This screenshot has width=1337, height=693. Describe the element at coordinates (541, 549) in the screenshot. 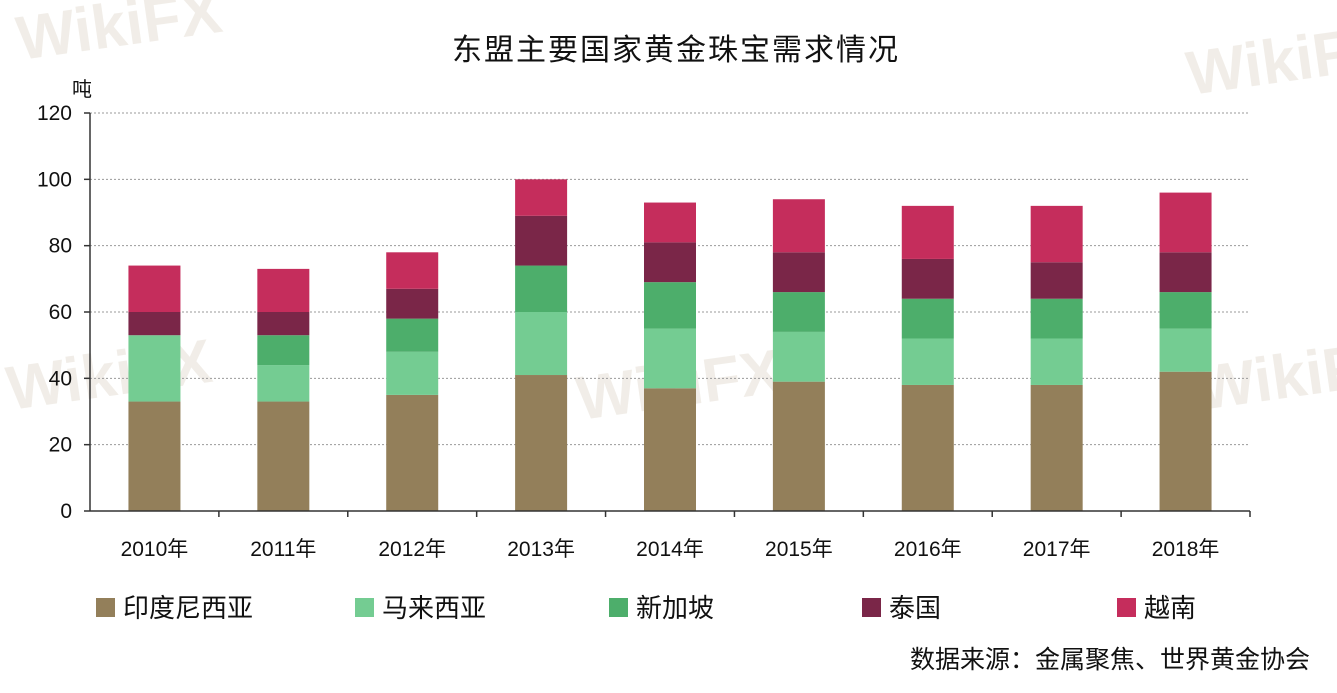

I see `x-tick-label: 2013年` at that location.